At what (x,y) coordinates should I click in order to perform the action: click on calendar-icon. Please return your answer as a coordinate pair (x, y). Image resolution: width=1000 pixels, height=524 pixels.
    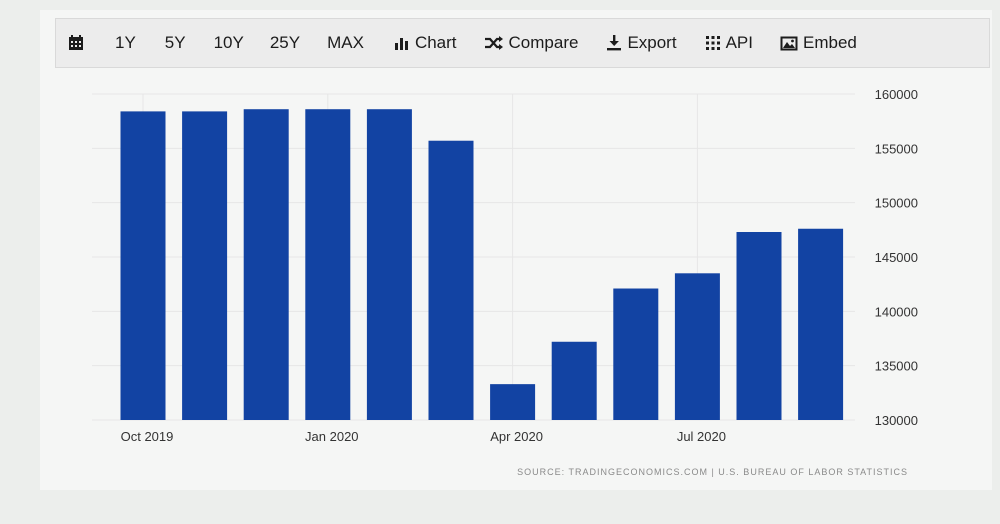
    Looking at the image, I should click on (76, 43).